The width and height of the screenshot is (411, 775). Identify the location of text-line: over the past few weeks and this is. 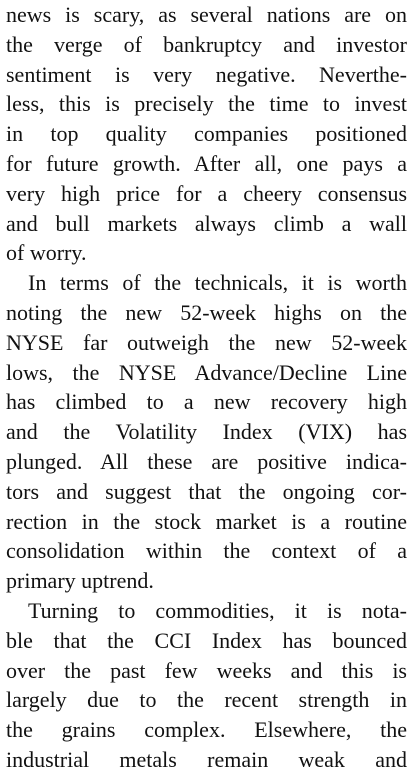
(206, 670).